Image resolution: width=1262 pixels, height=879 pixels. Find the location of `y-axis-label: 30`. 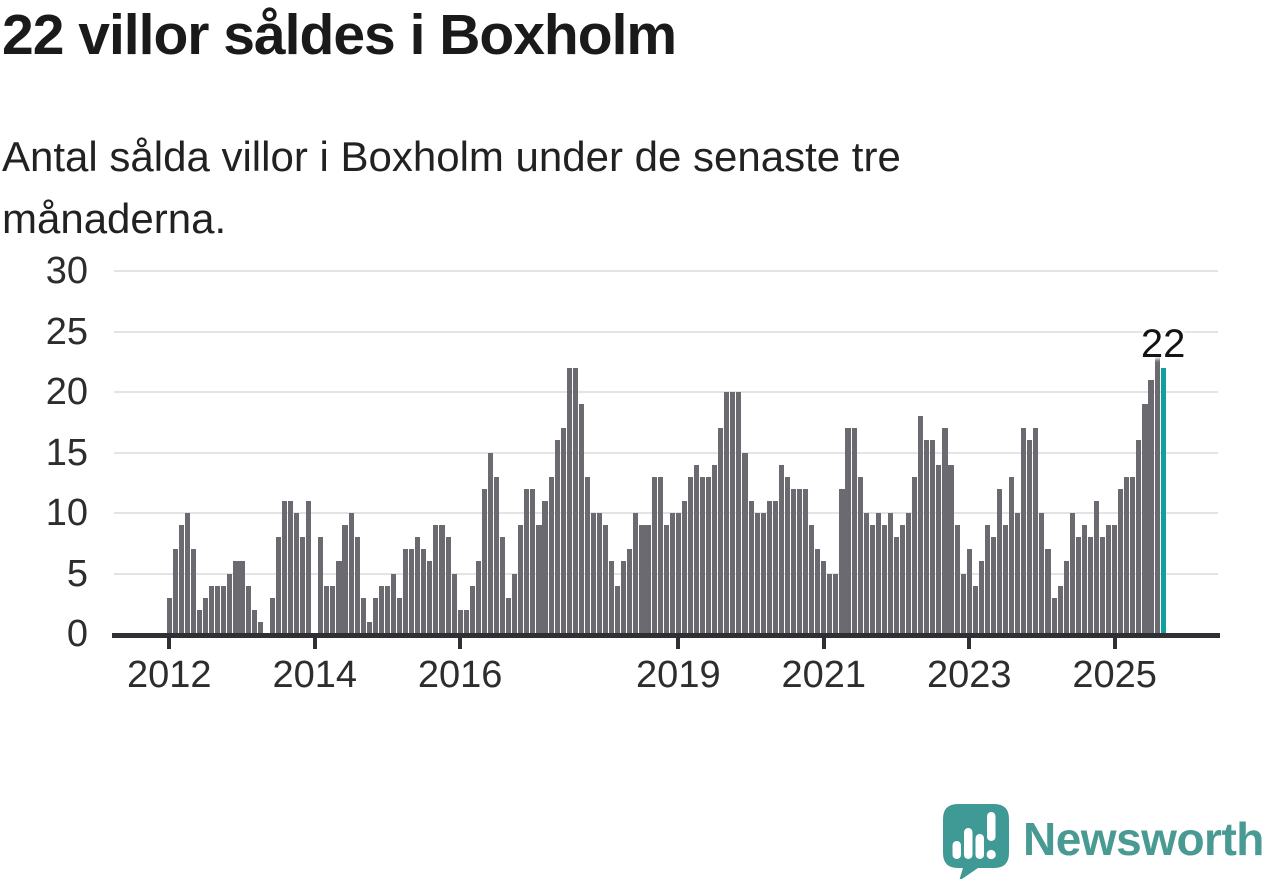

y-axis-label: 30 is located at coordinates (66, 271).